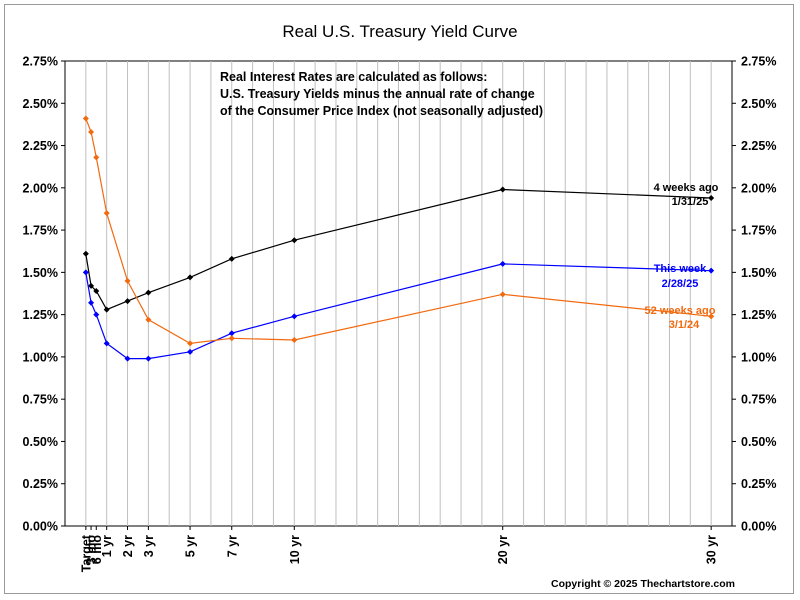  I want to click on y-tick-label-right: 1.75%, so click(758, 231).